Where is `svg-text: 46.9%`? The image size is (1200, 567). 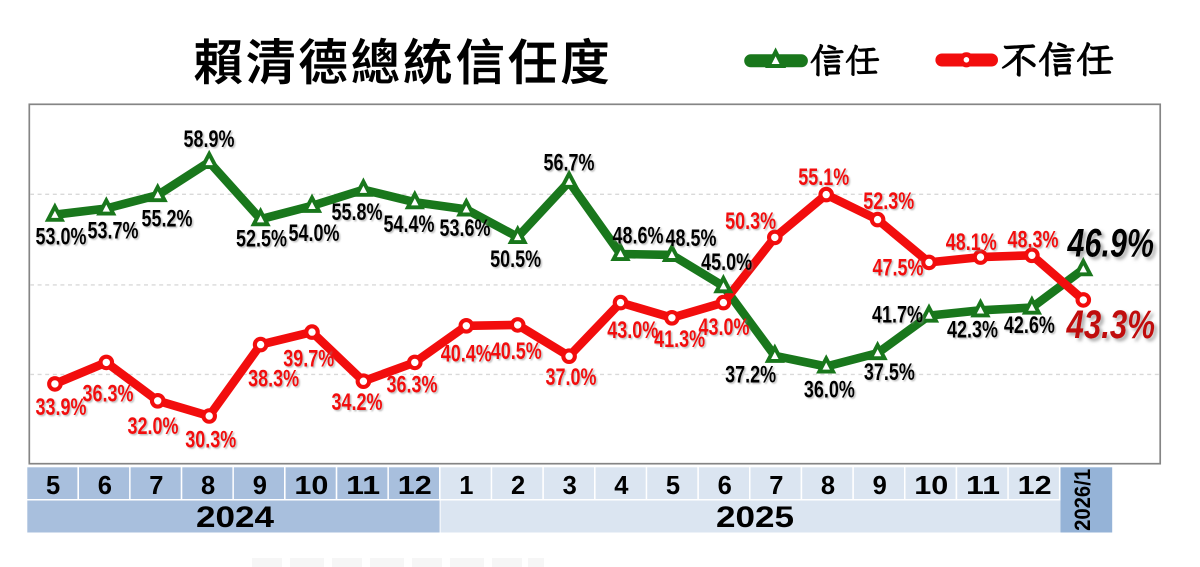
svg-text: 46.9% is located at coordinates (1110, 243).